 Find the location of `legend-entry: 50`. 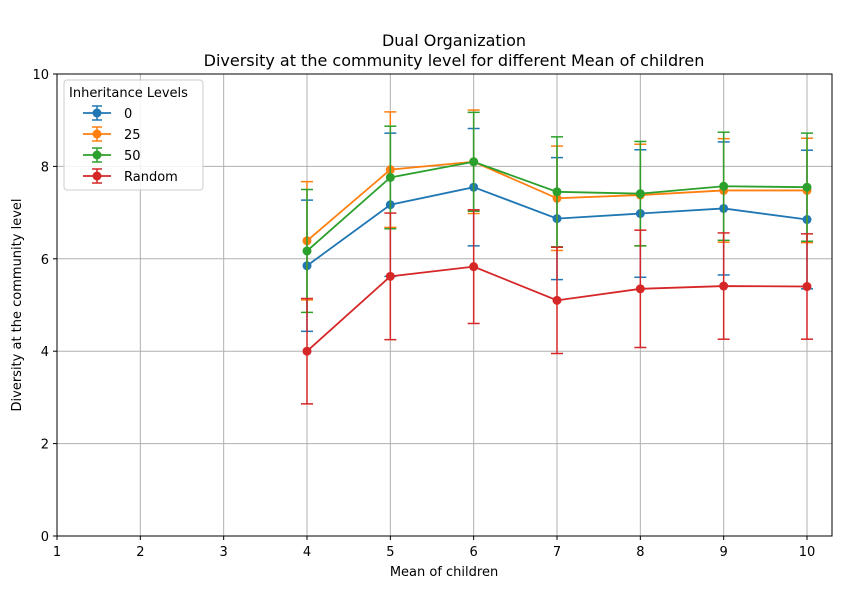

legend-entry: 50 is located at coordinates (112, 155).